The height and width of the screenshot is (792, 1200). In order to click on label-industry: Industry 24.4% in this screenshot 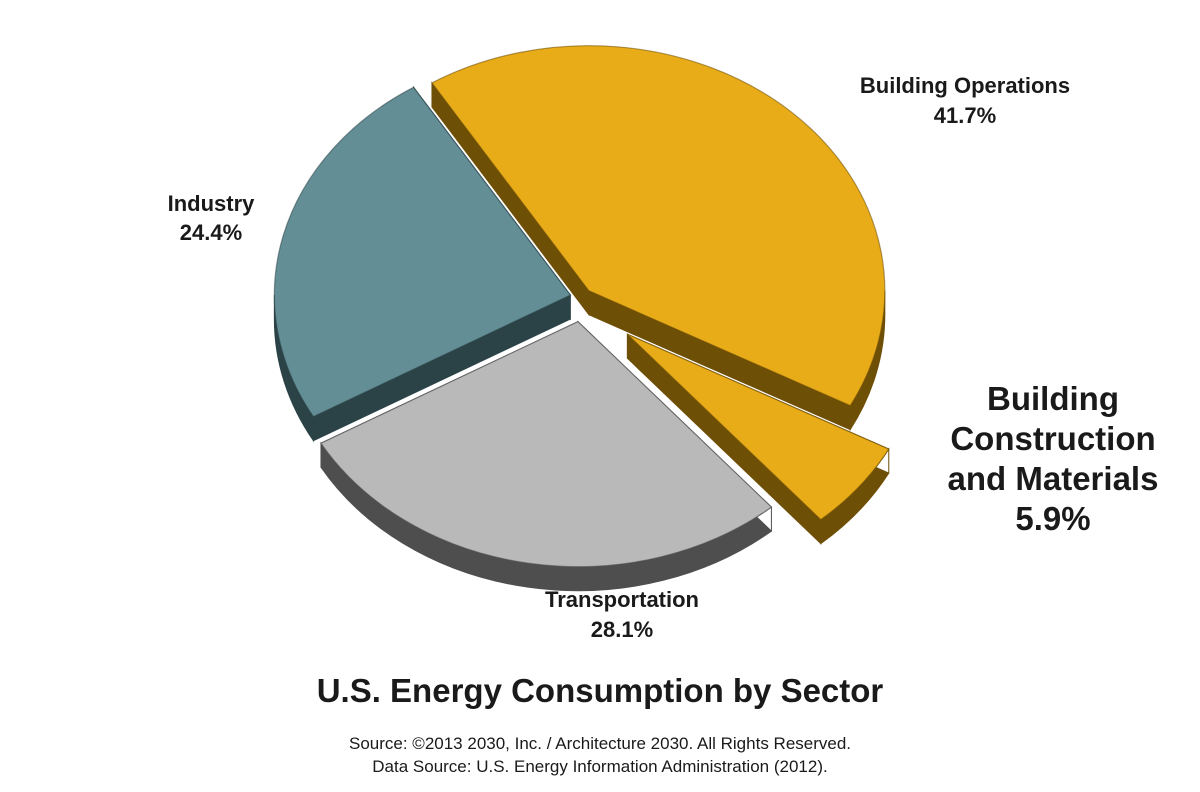, I will do `click(212, 218)`.